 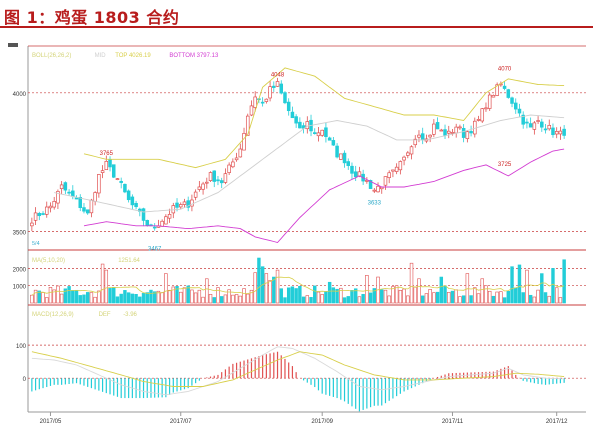 What do you see at coordinates (155, 250) in the screenshot?
I see `price-annotation: 3467` at bounding box center [155, 250].